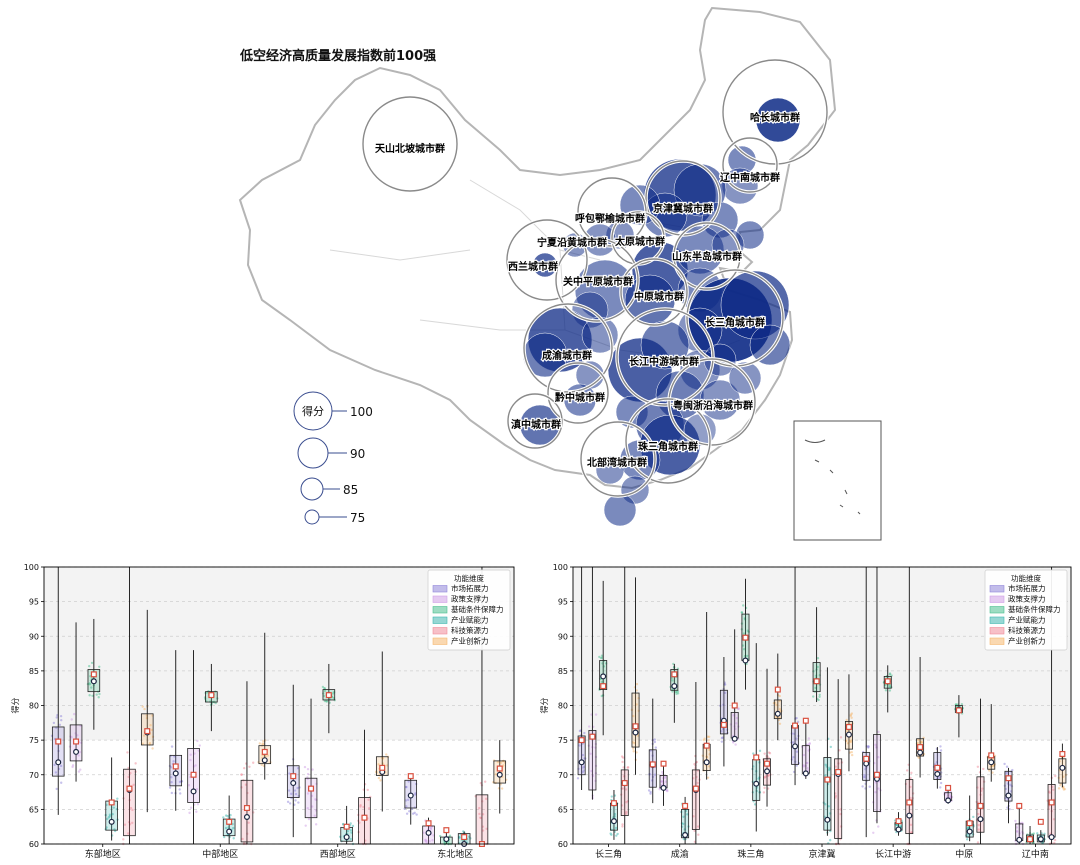 The width and height of the screenshot is (1080, 865). Describe the element at coordinates (34, 671) in the screenshot. I see `y-tick-label: 85` at that location.